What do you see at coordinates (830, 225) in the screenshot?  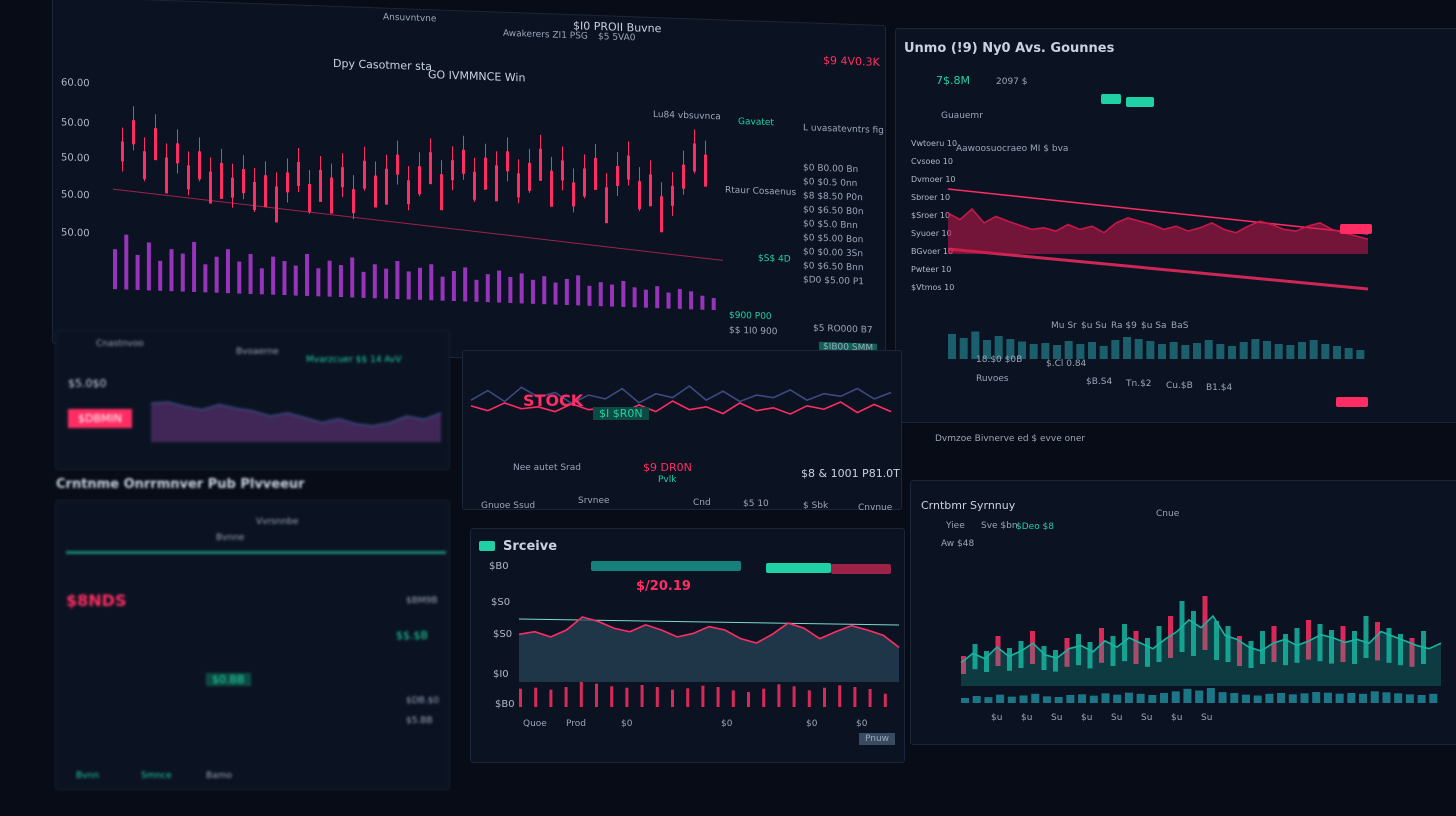 I see `order-row: $0 $5.0 Bnn` at bounding box center [830, 225].